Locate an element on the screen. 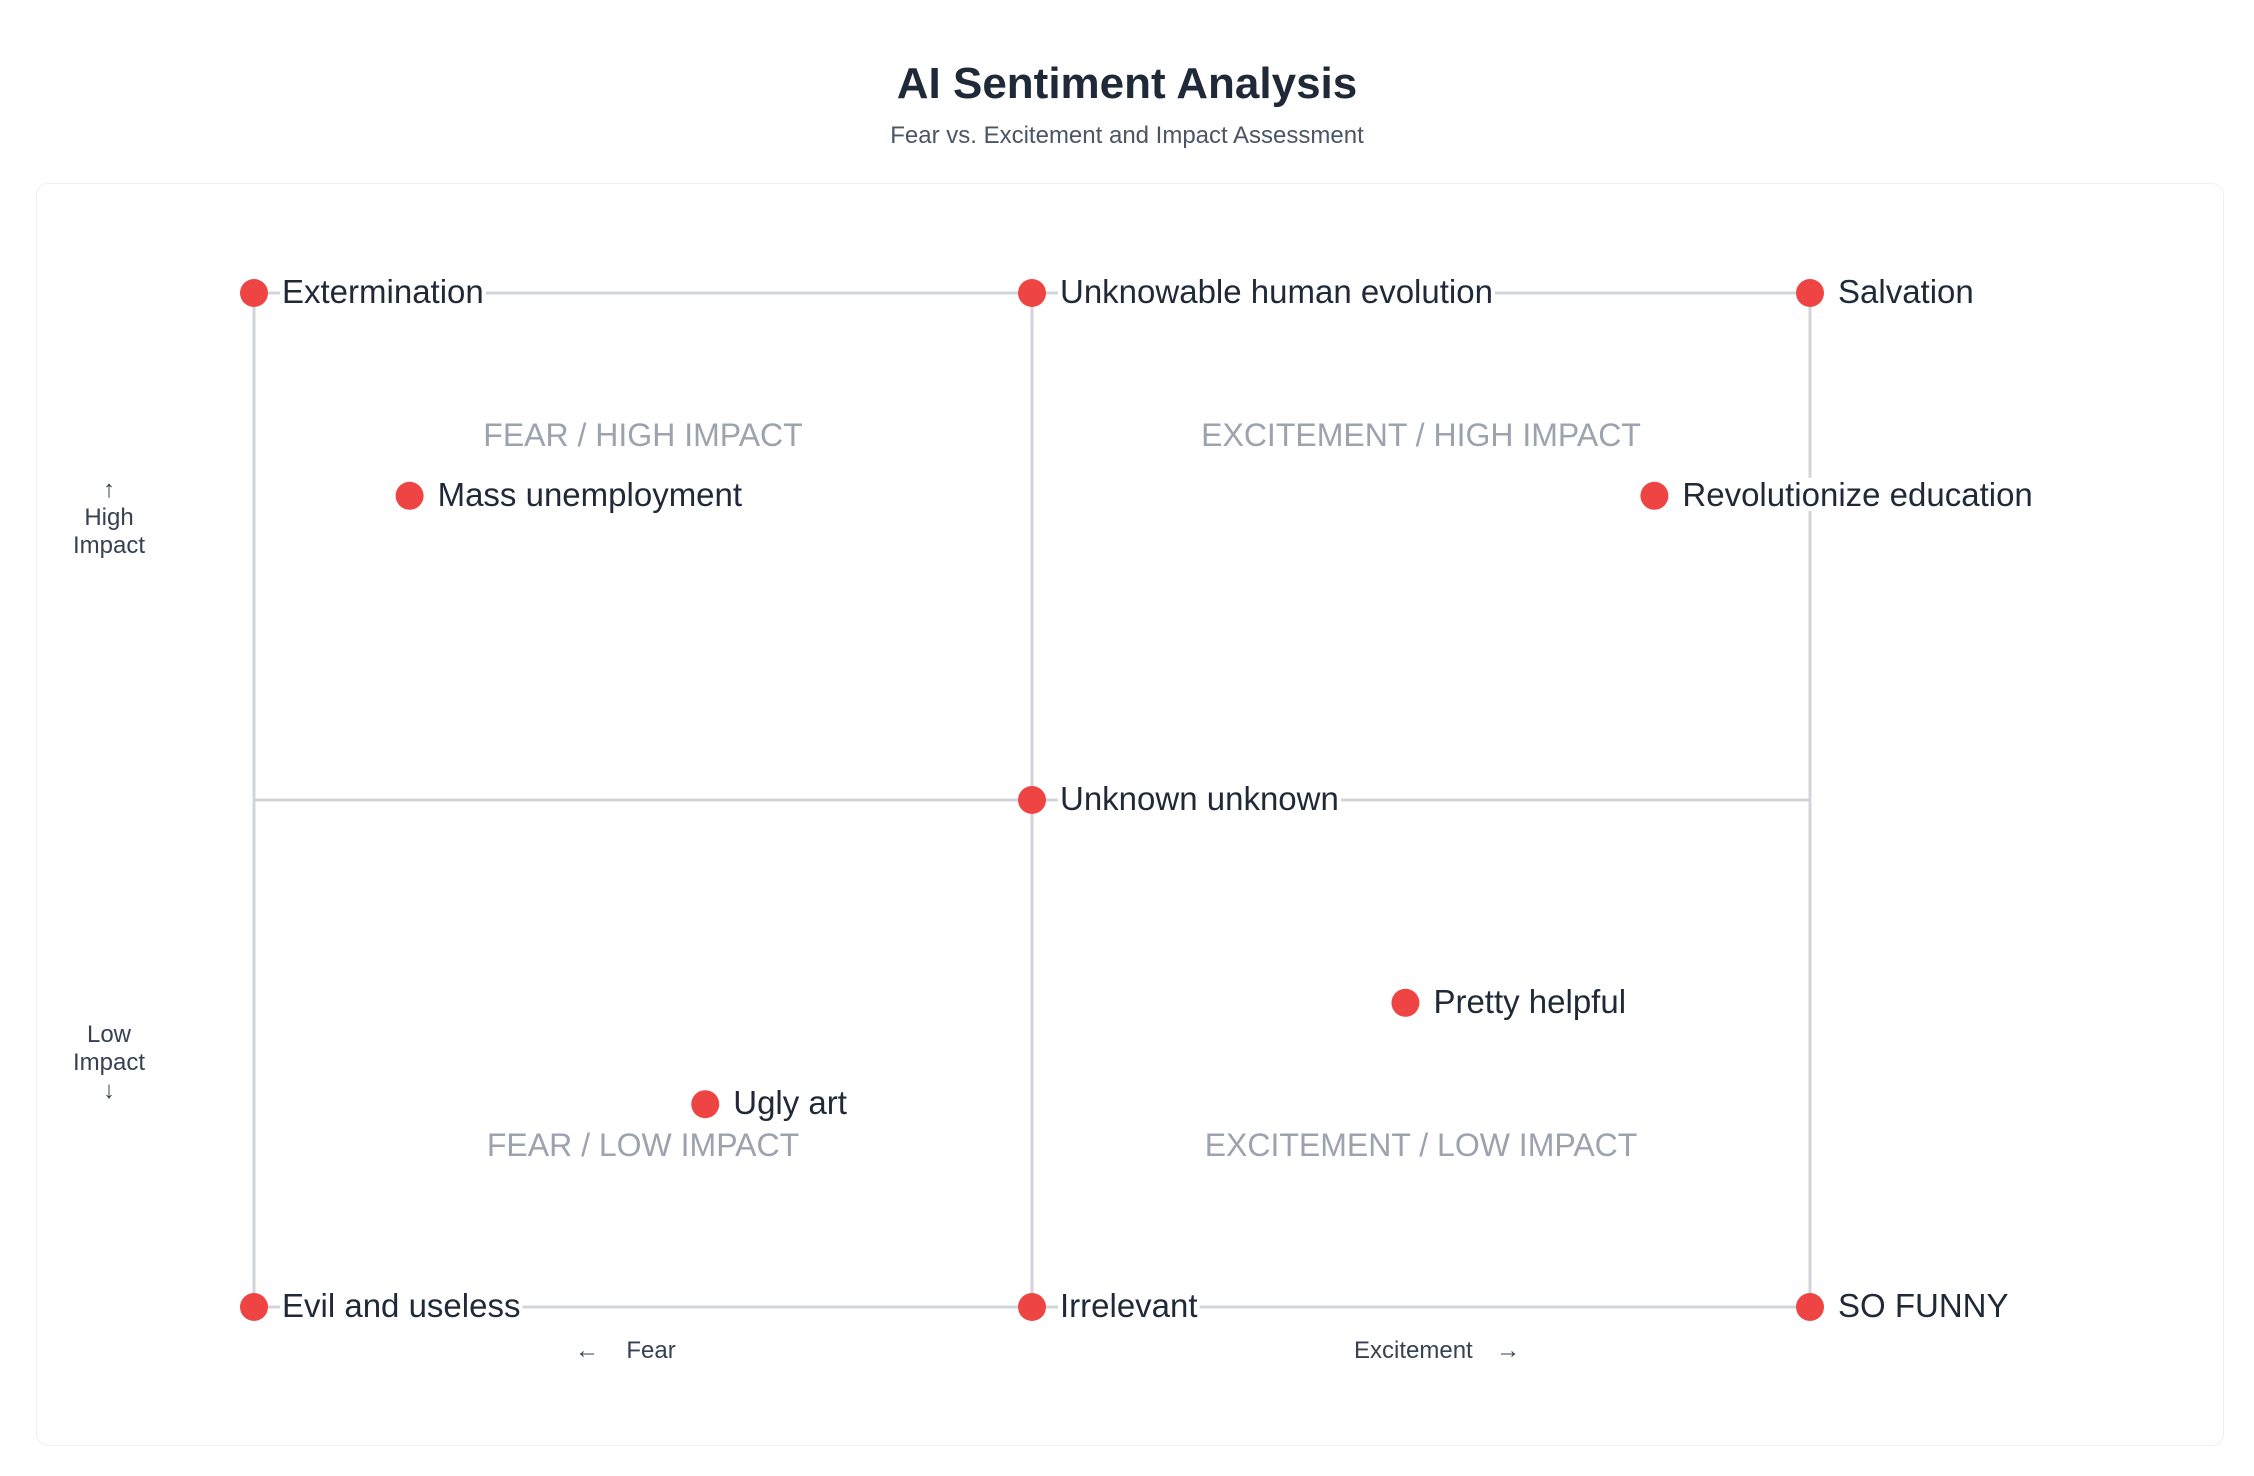 Image resolution: width=2254 pixels, height=1476 pixels. data-point-label: Pretty helpful is located at coordinates (1529, 1001).